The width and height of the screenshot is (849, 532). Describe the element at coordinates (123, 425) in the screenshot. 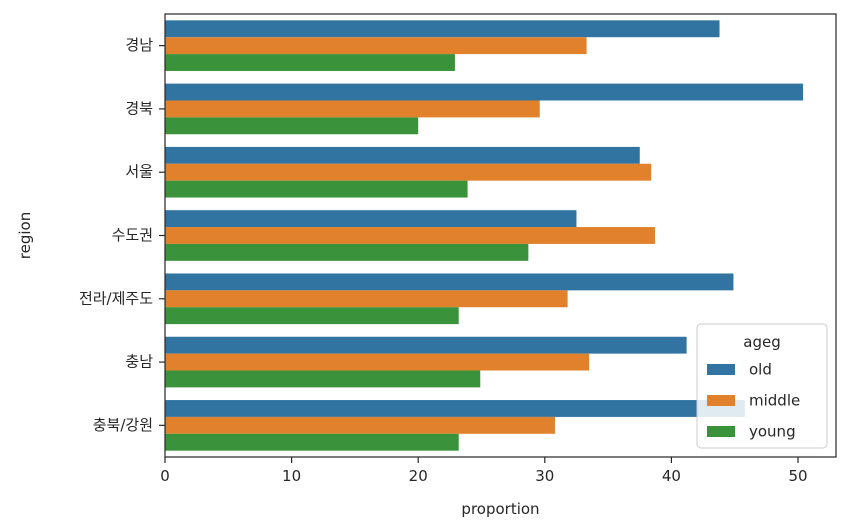

I see `y-tick-label: 충북/강원` at that location.